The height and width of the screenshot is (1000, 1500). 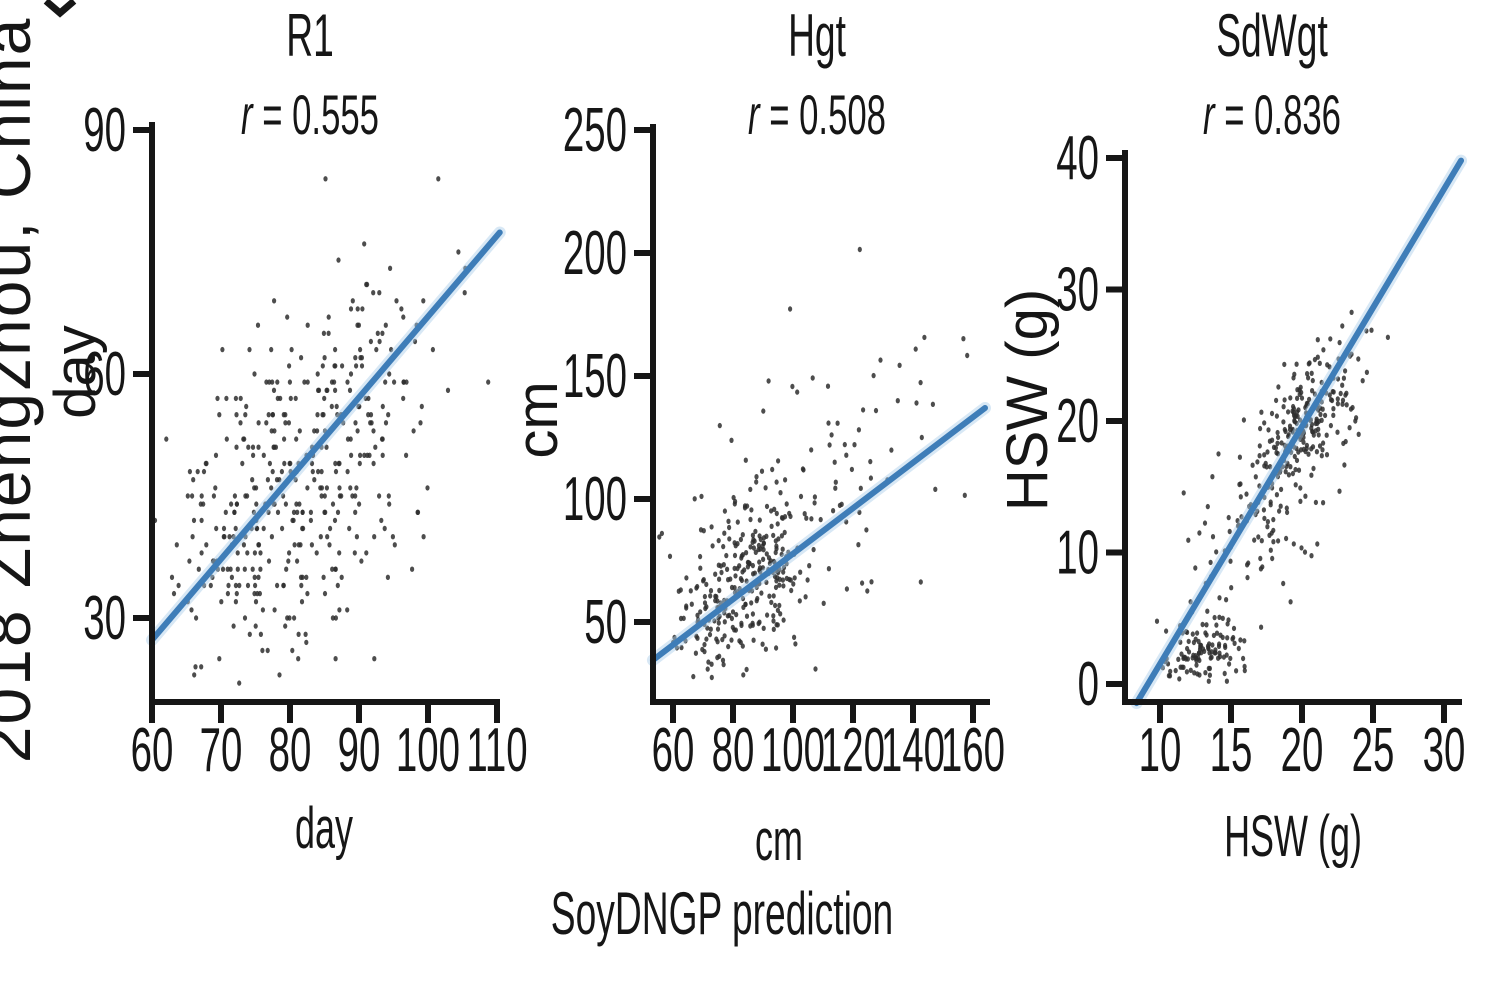 I want to click on y-tick-label: 20, so click(x=1077, y=421).